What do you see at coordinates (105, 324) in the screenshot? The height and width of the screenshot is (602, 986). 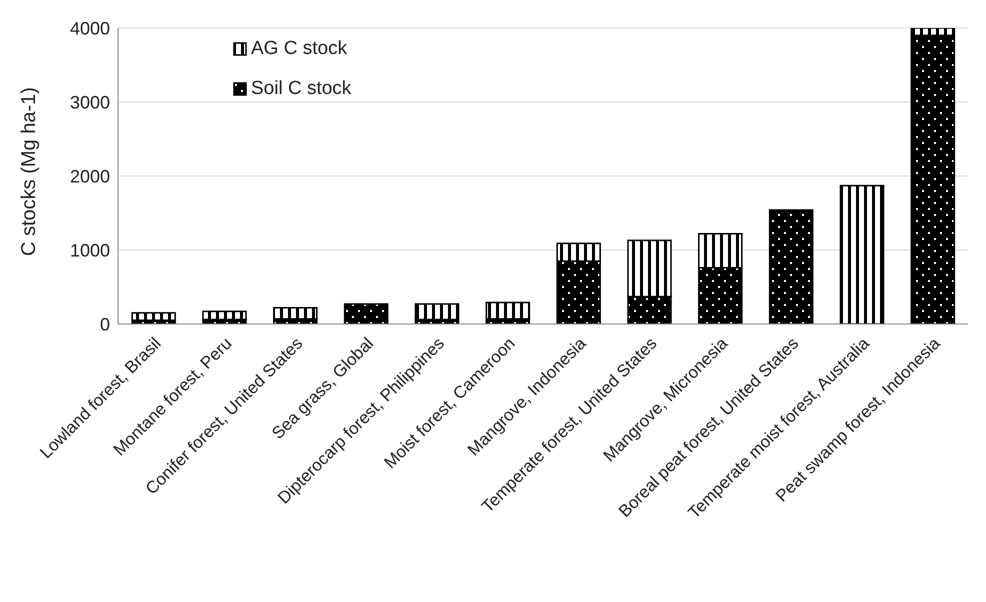 I see `y-tick-label: 0` at bounding box center [105, 324].